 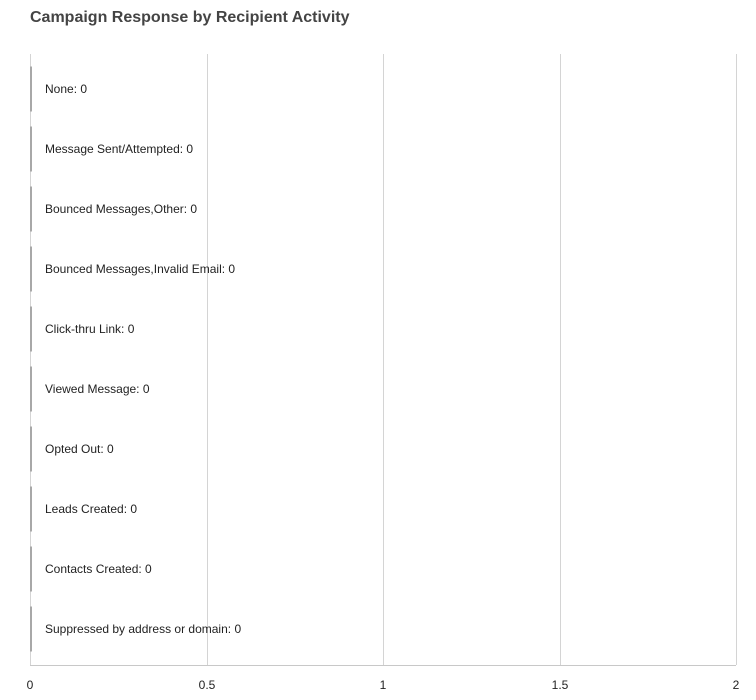 What do you see at coordinates (119, 149) in the screenshot?
I see `category-data-label: Message Sent/Attempted: 0` at bounding box center [119, 149].